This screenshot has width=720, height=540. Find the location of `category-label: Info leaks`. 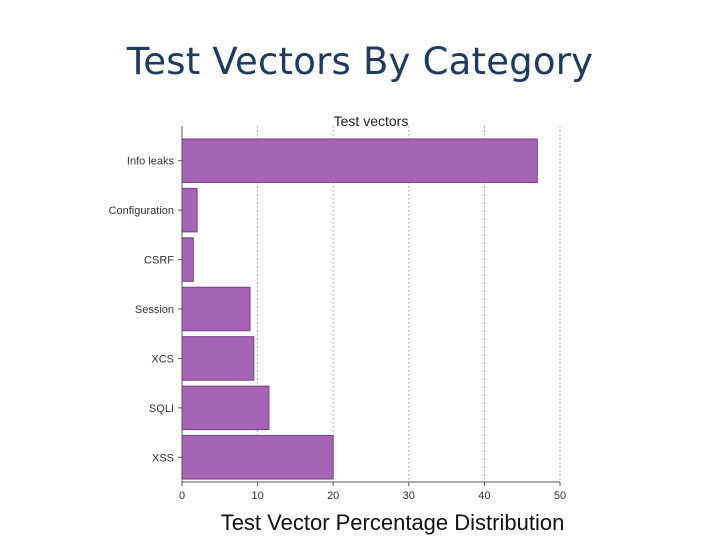

category-label: Info leaks is located at coordinates (151, 162).